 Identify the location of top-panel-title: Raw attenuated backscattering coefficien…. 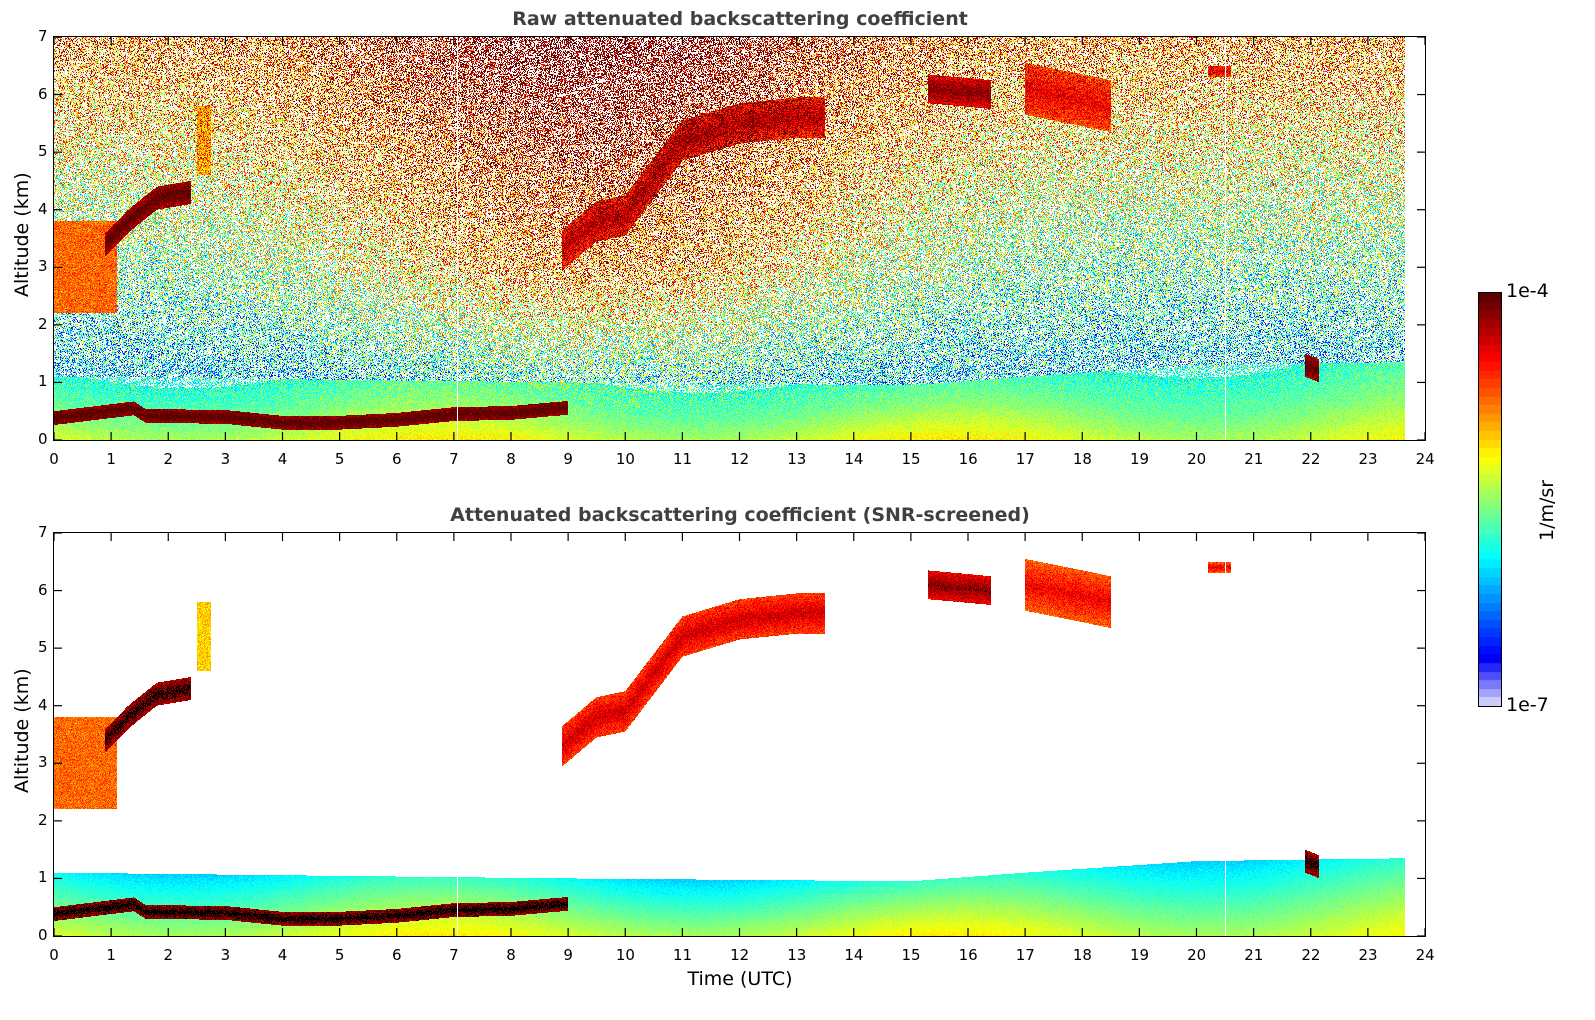
(740, 19).